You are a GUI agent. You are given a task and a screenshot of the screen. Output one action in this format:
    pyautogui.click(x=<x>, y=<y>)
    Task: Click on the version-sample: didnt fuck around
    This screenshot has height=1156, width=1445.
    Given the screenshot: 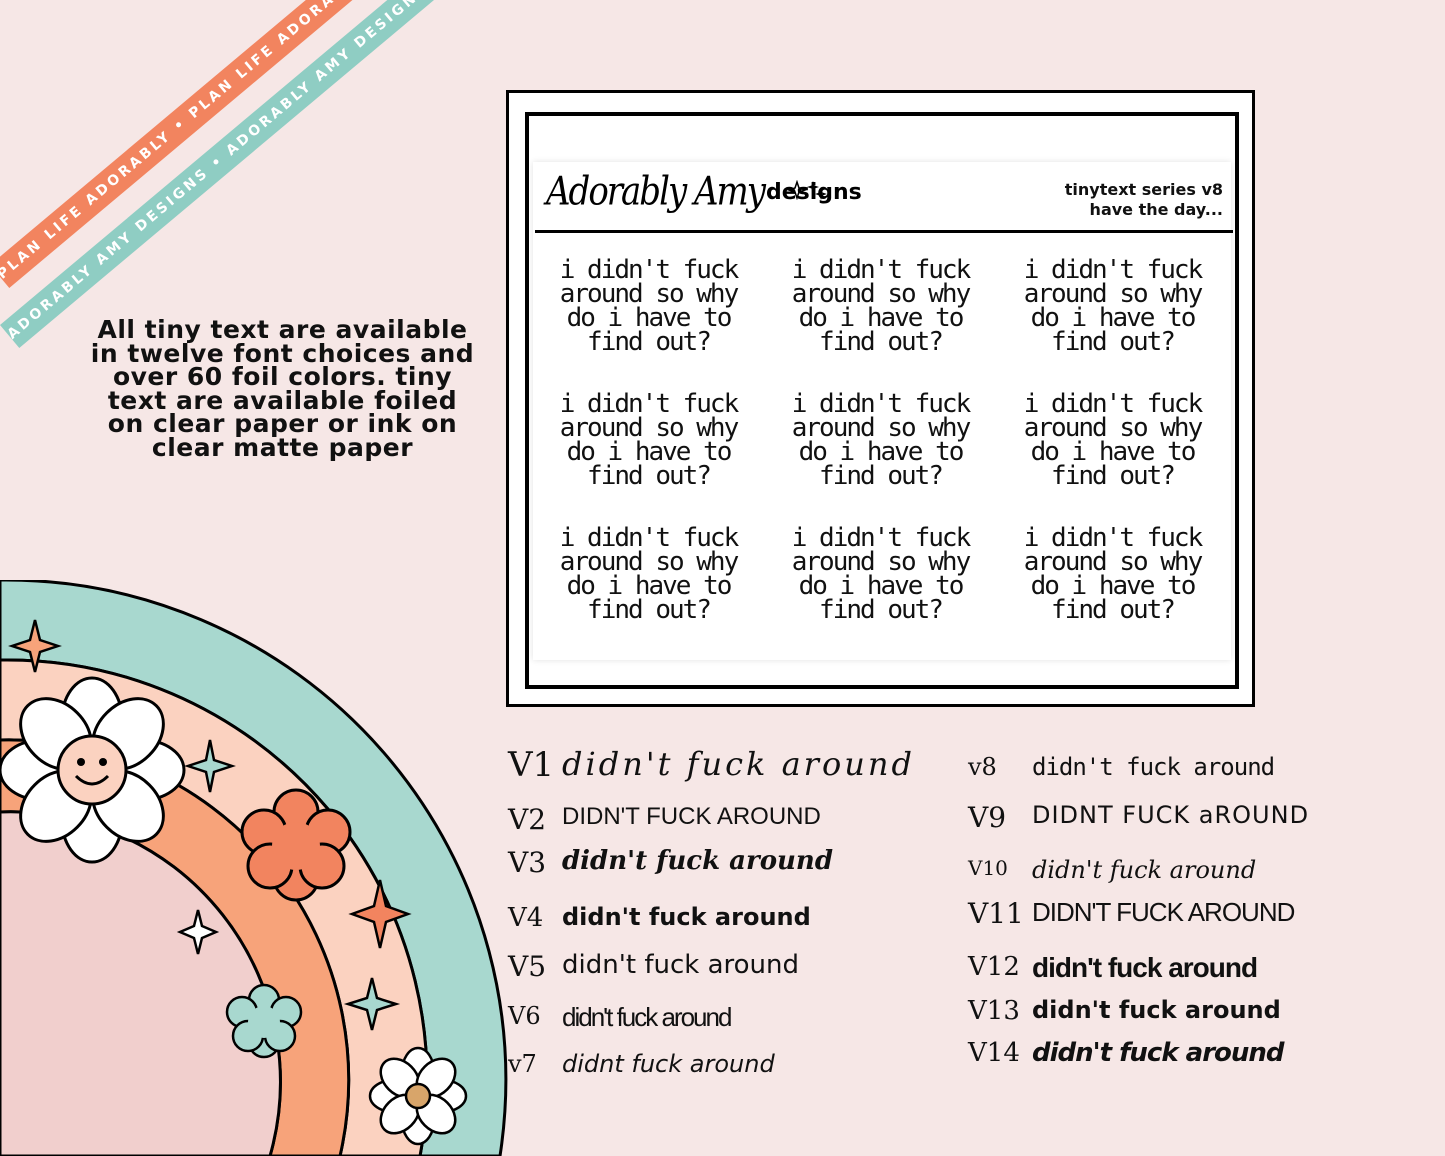 What is the action you would take?
    pyautogui.click(x=668, y=1064)
    